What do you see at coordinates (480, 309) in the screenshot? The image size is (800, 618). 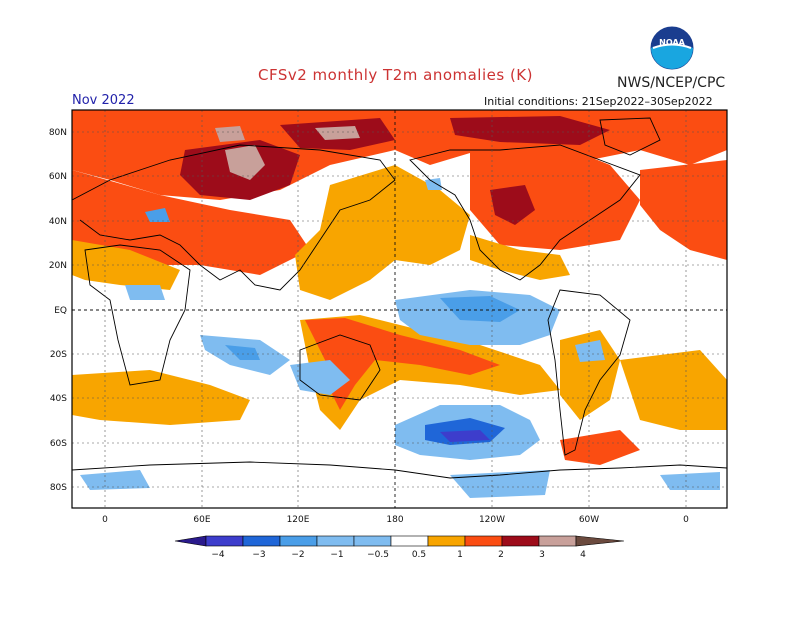 I see `cold-east-pacific-core` at bounding box center [480, 309].